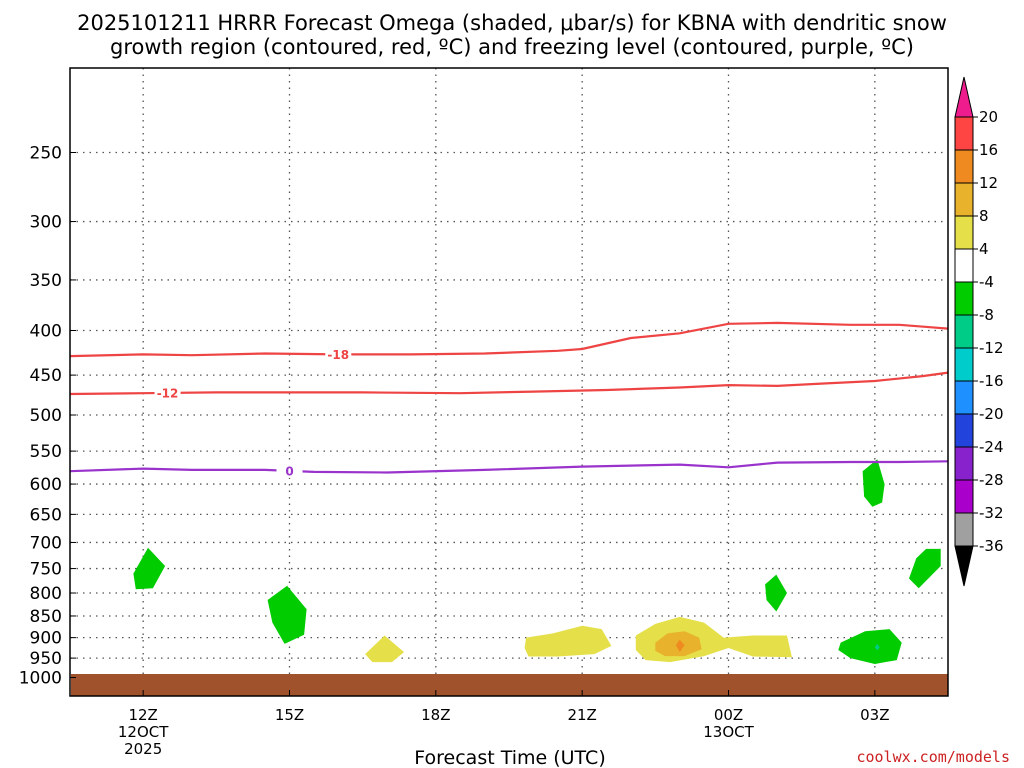 The width and height of the screenshot is (1024, 768). What do you see at coordinates (991, 513) in the screenshot?
I see `colorbar-label: -32` at bounding box center [991, 513].